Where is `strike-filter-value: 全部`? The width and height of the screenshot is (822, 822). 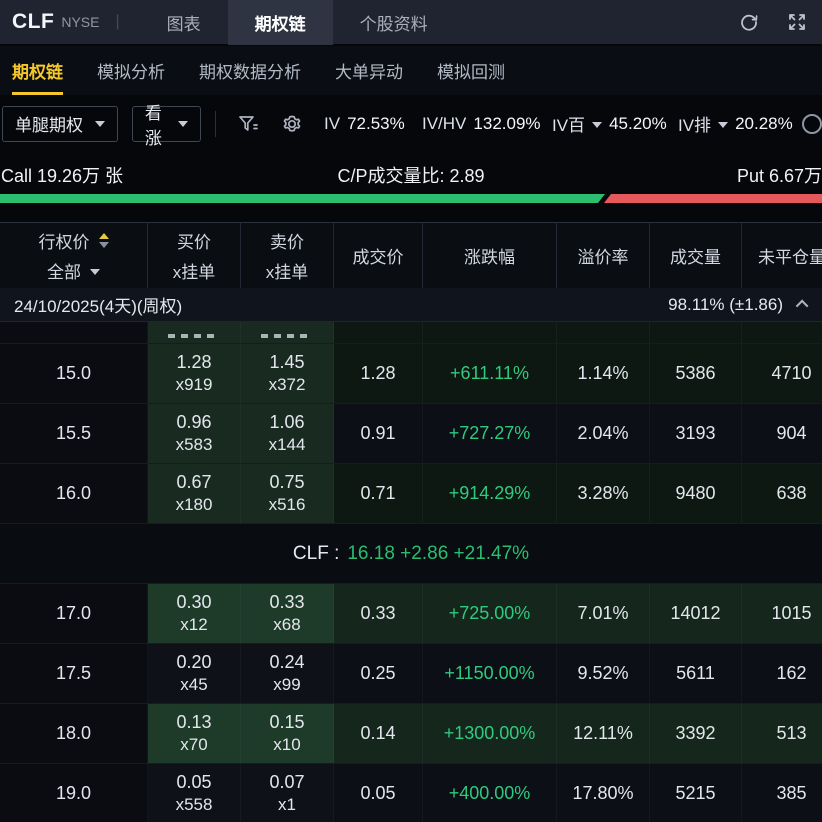
strike-filter-value: 全部 is located at coordinates (64, 272).